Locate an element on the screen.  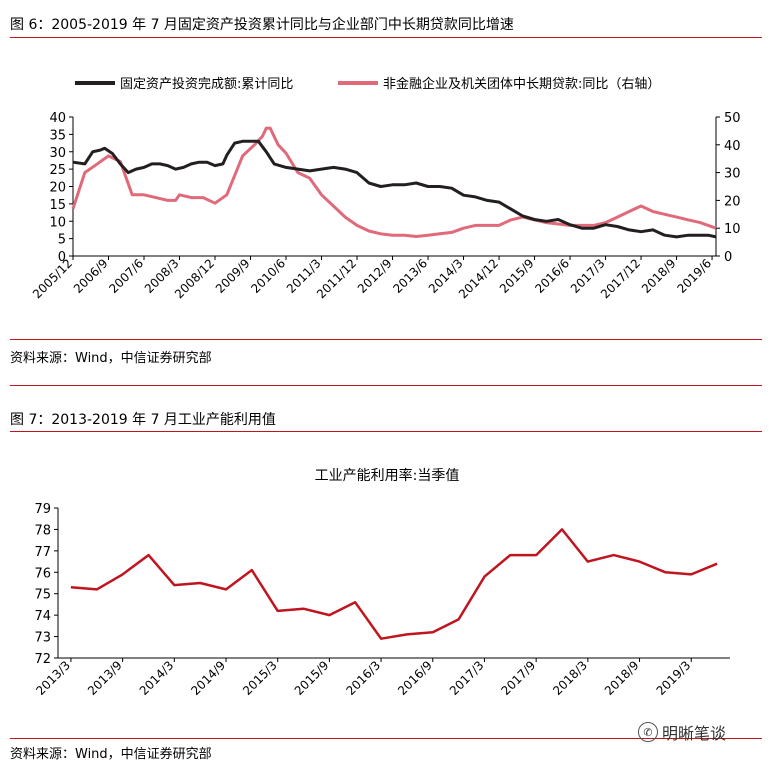
legend-label-1: 固定资产投资完成额:累计同比 is located at coordinates (206, 84).